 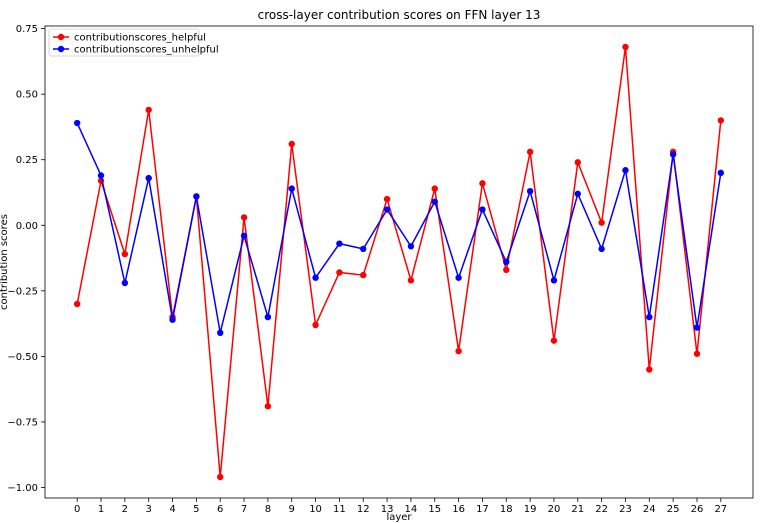 I want to click on x-tick-label: 27, so click(x=720, y=509).